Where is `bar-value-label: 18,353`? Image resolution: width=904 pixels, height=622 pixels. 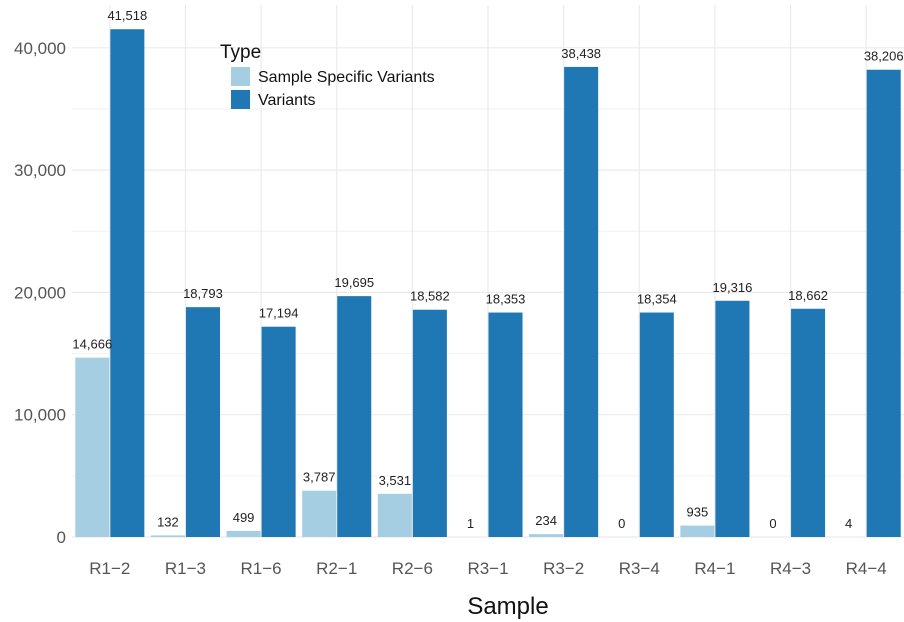 bar-value-label: 18,353 is located at coordinates (506, 299).